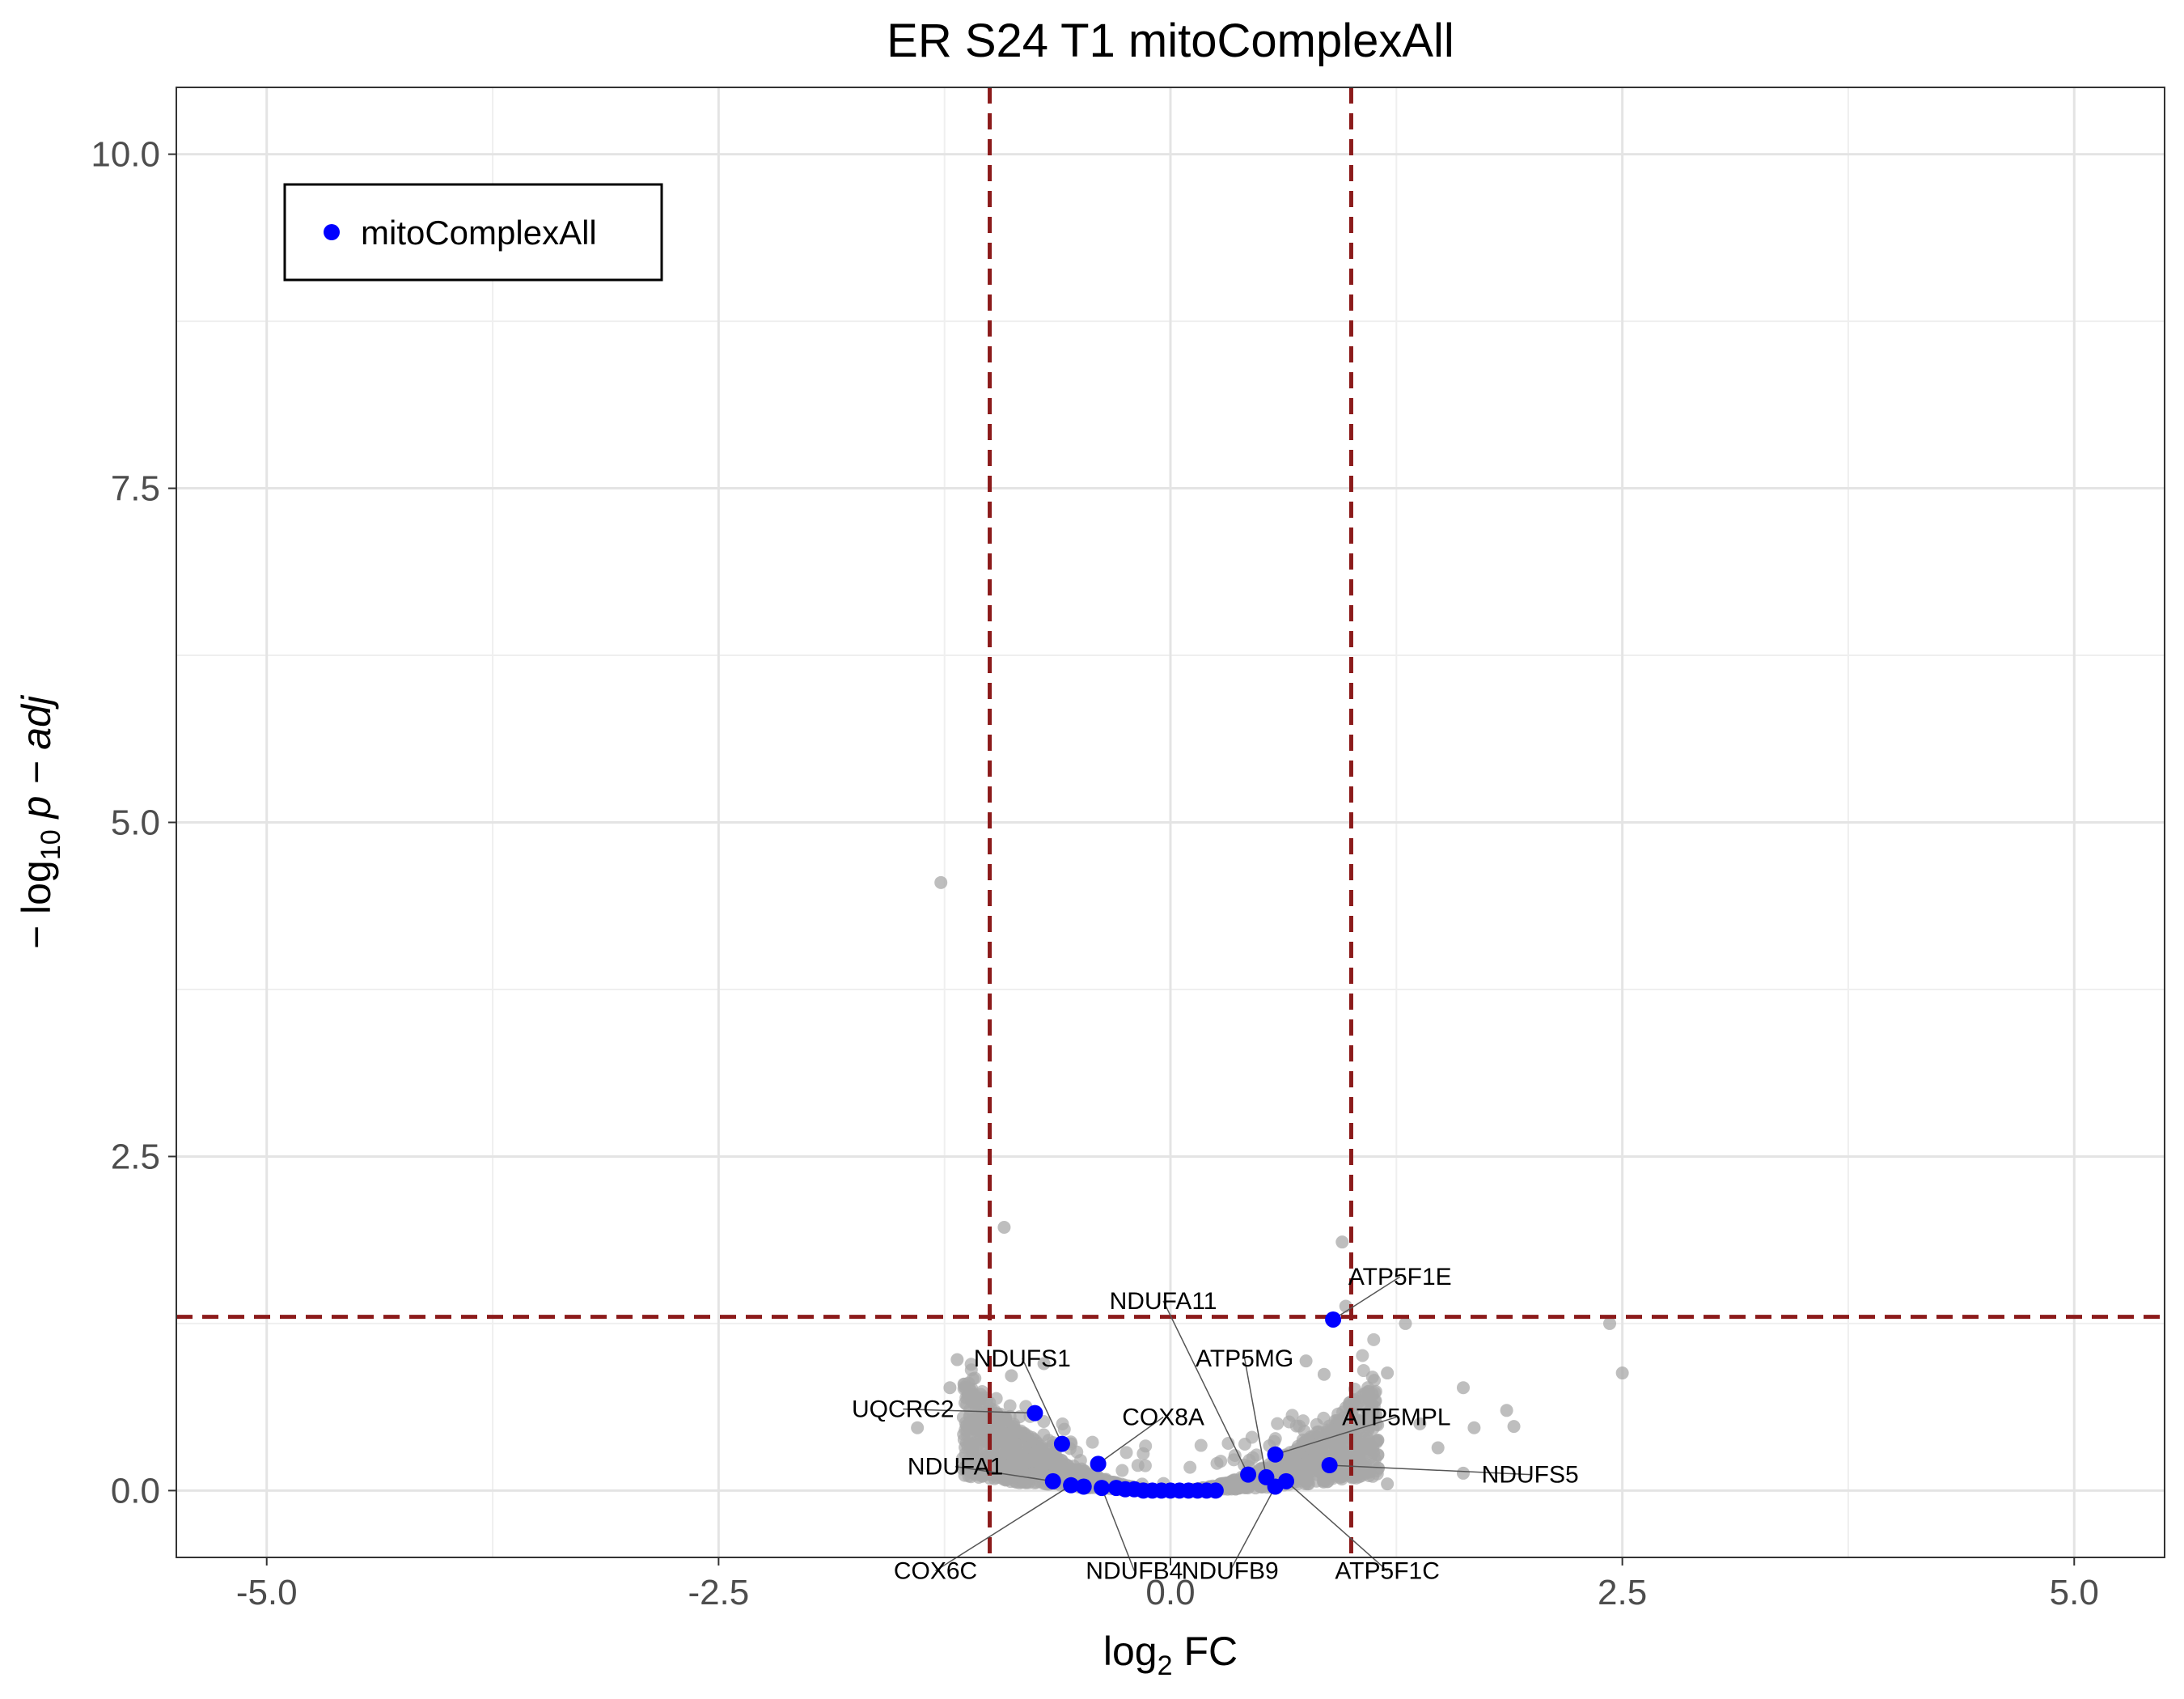  I want to click on x-tick-label: 2.5, so click(1622, 1592).